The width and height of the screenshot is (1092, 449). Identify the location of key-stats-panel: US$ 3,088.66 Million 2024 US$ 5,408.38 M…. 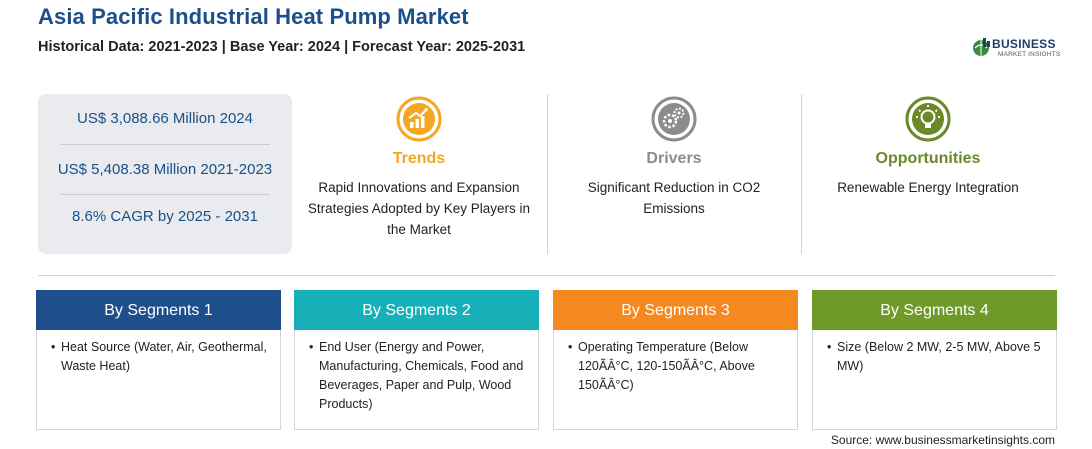
(165, 174).